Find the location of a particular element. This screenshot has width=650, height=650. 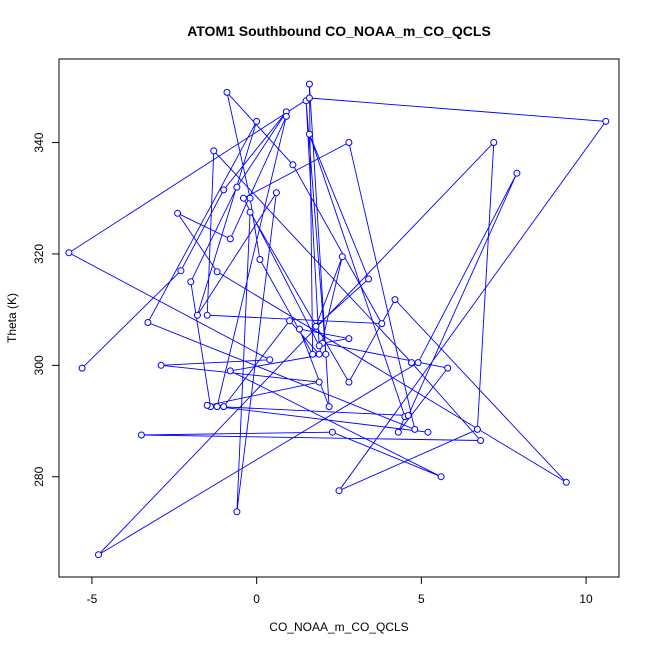

y-axis-label: Theta (K) is located at coordinates (12, 318).